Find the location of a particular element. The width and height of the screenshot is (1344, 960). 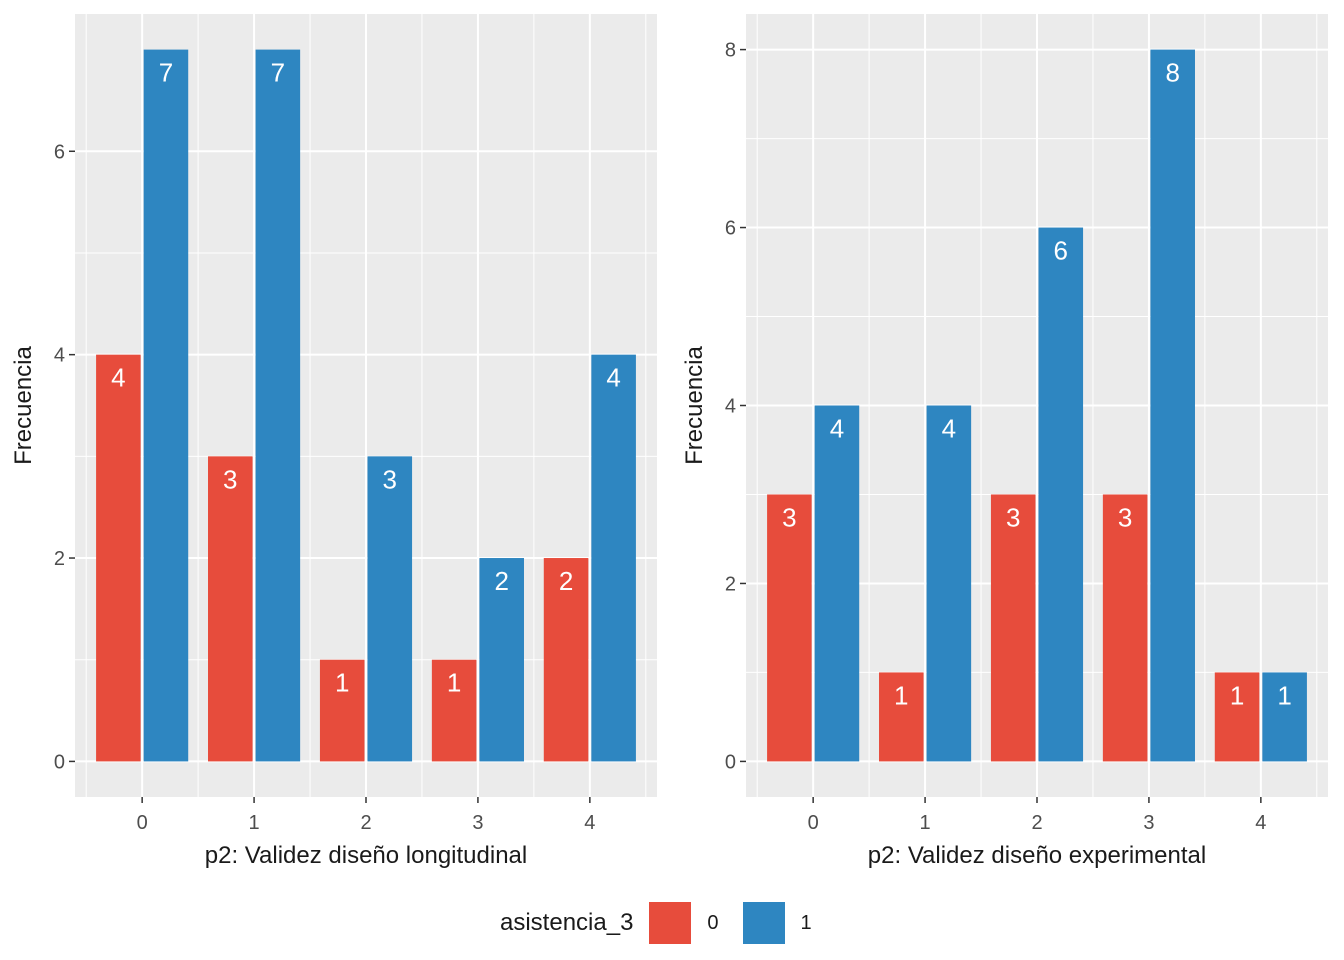

legend-label-1: 1 is located at coordinates (806, 922).